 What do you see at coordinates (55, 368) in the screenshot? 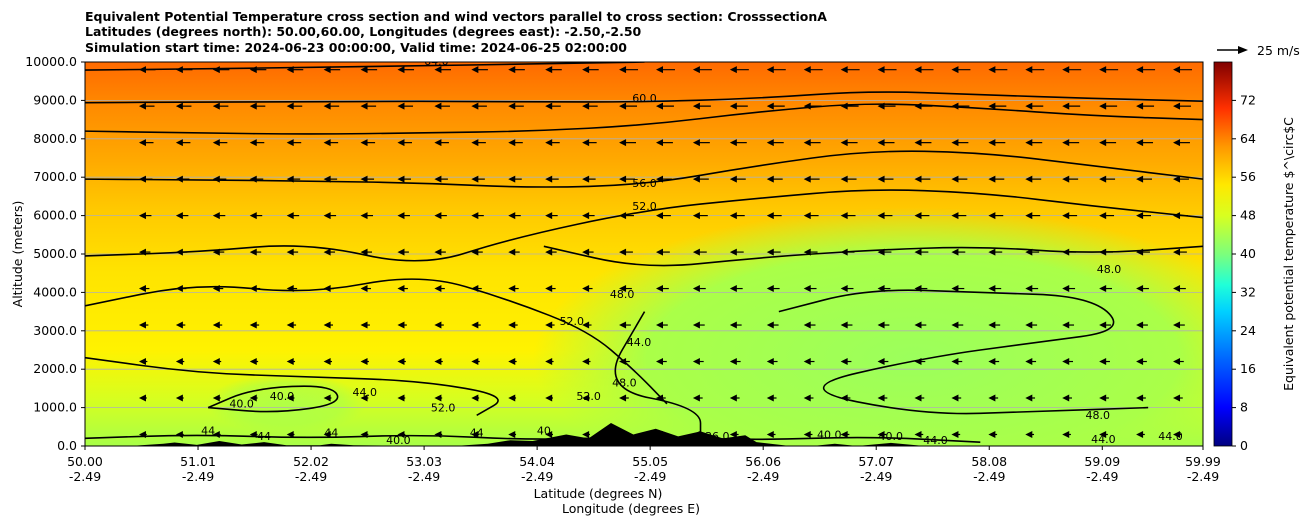
I see `y-tick-label: 2000.0` at bounding box center [55, 368].